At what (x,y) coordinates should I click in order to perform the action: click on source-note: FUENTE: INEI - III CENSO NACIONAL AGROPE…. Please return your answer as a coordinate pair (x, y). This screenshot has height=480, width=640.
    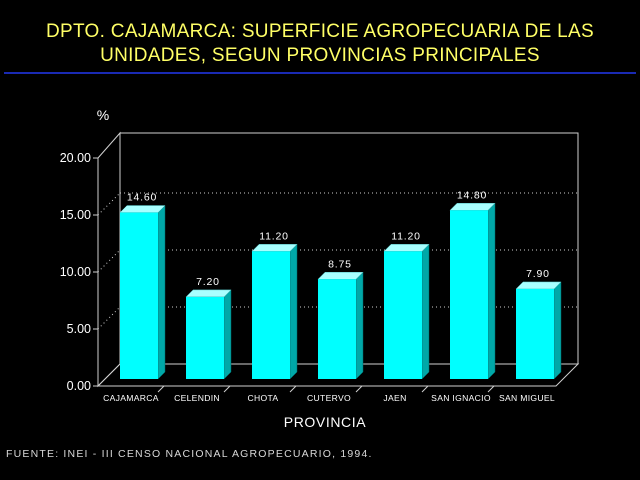
    Looking at the image, I should click on (189, 454).